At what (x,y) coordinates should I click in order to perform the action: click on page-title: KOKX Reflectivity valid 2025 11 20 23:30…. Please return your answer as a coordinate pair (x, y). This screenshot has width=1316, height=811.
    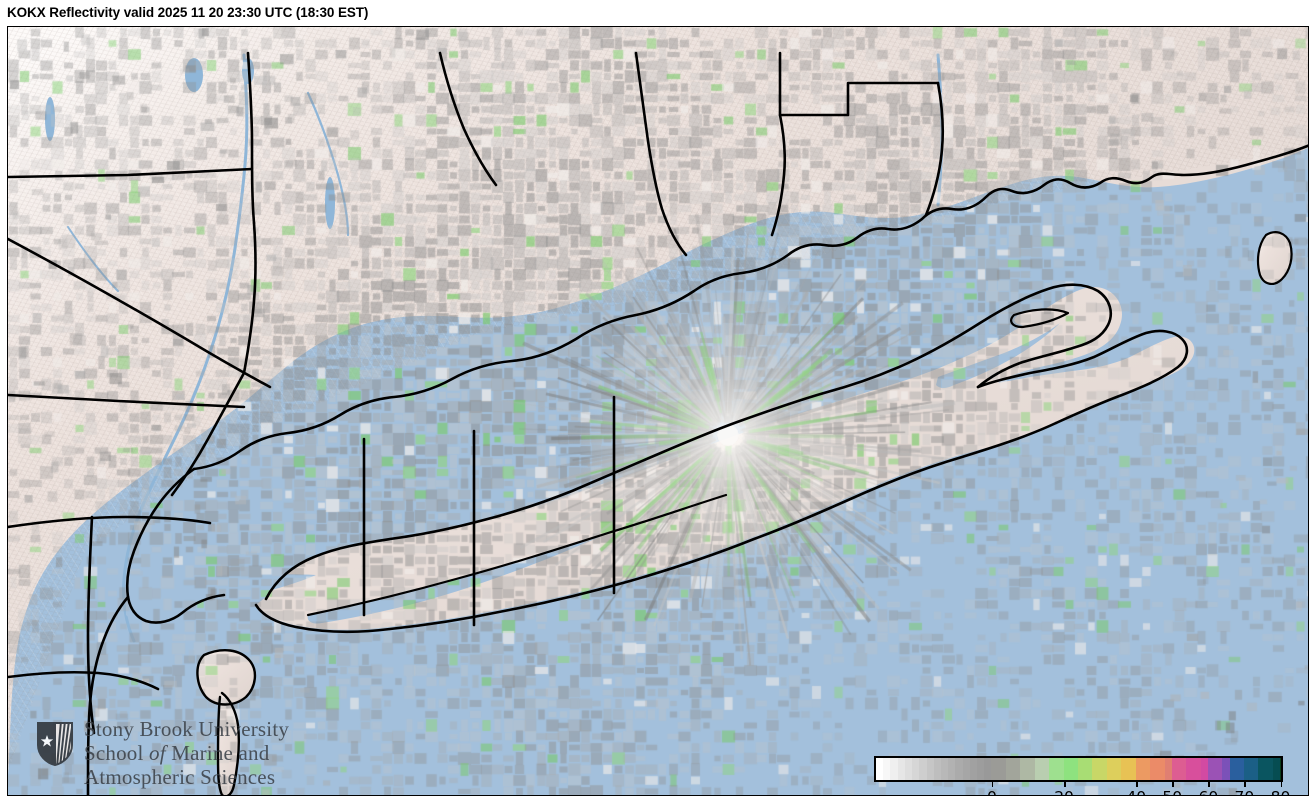
    Looking at the image, I should click on (188, 12).